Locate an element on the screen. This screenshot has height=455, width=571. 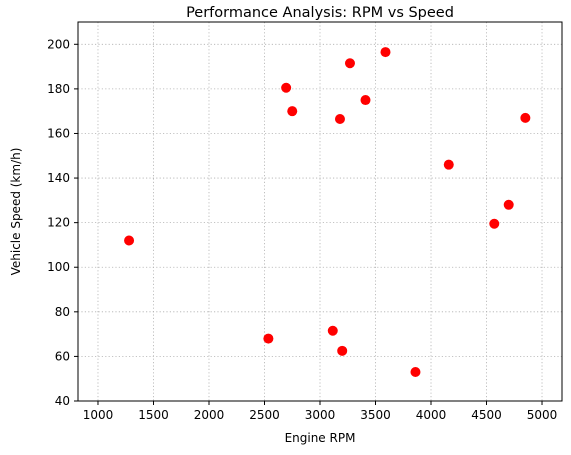
x-tick-label: 3500 is located at coordinates (375, 415).